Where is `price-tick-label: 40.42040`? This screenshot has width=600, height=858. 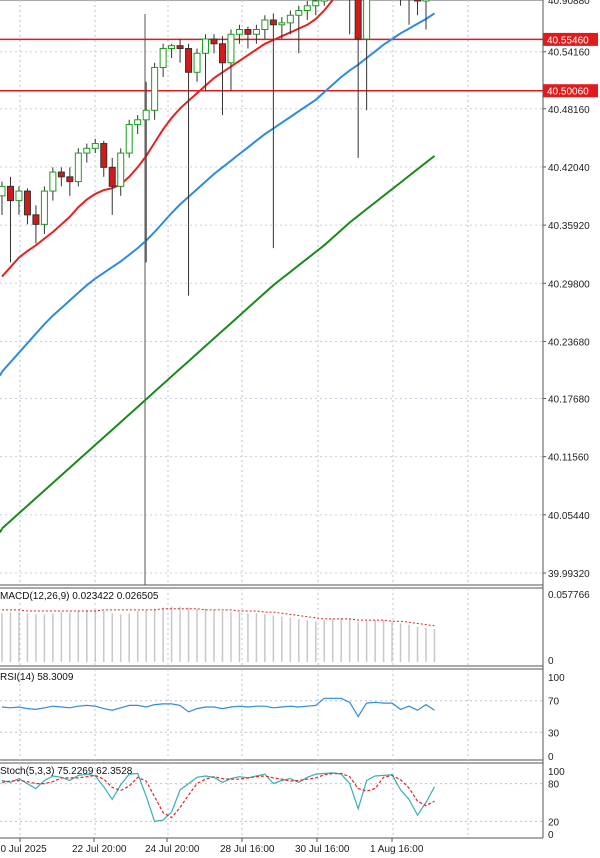 price-tick-label: 40.42040 is located at coordinates (569, 168).